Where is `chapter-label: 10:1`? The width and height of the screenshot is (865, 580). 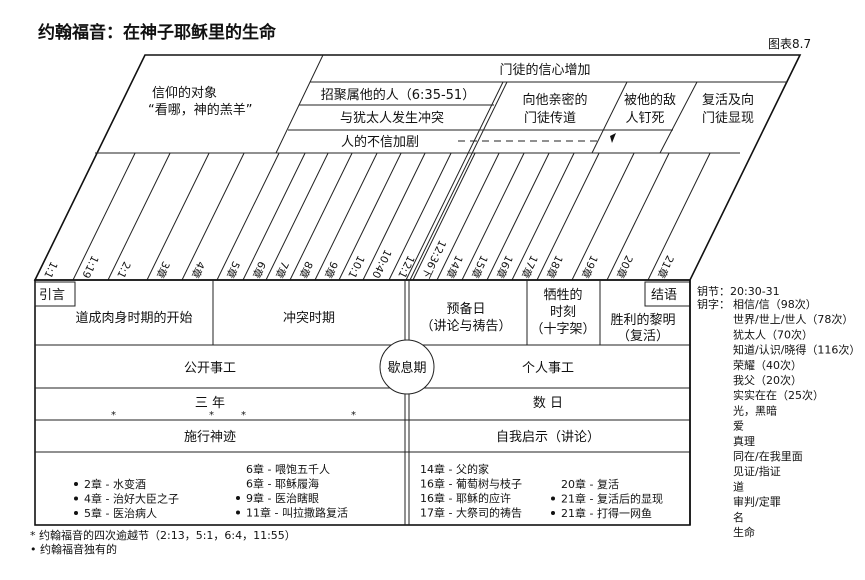
chapter-label: 10:1 is located at coordinates (355, 266).